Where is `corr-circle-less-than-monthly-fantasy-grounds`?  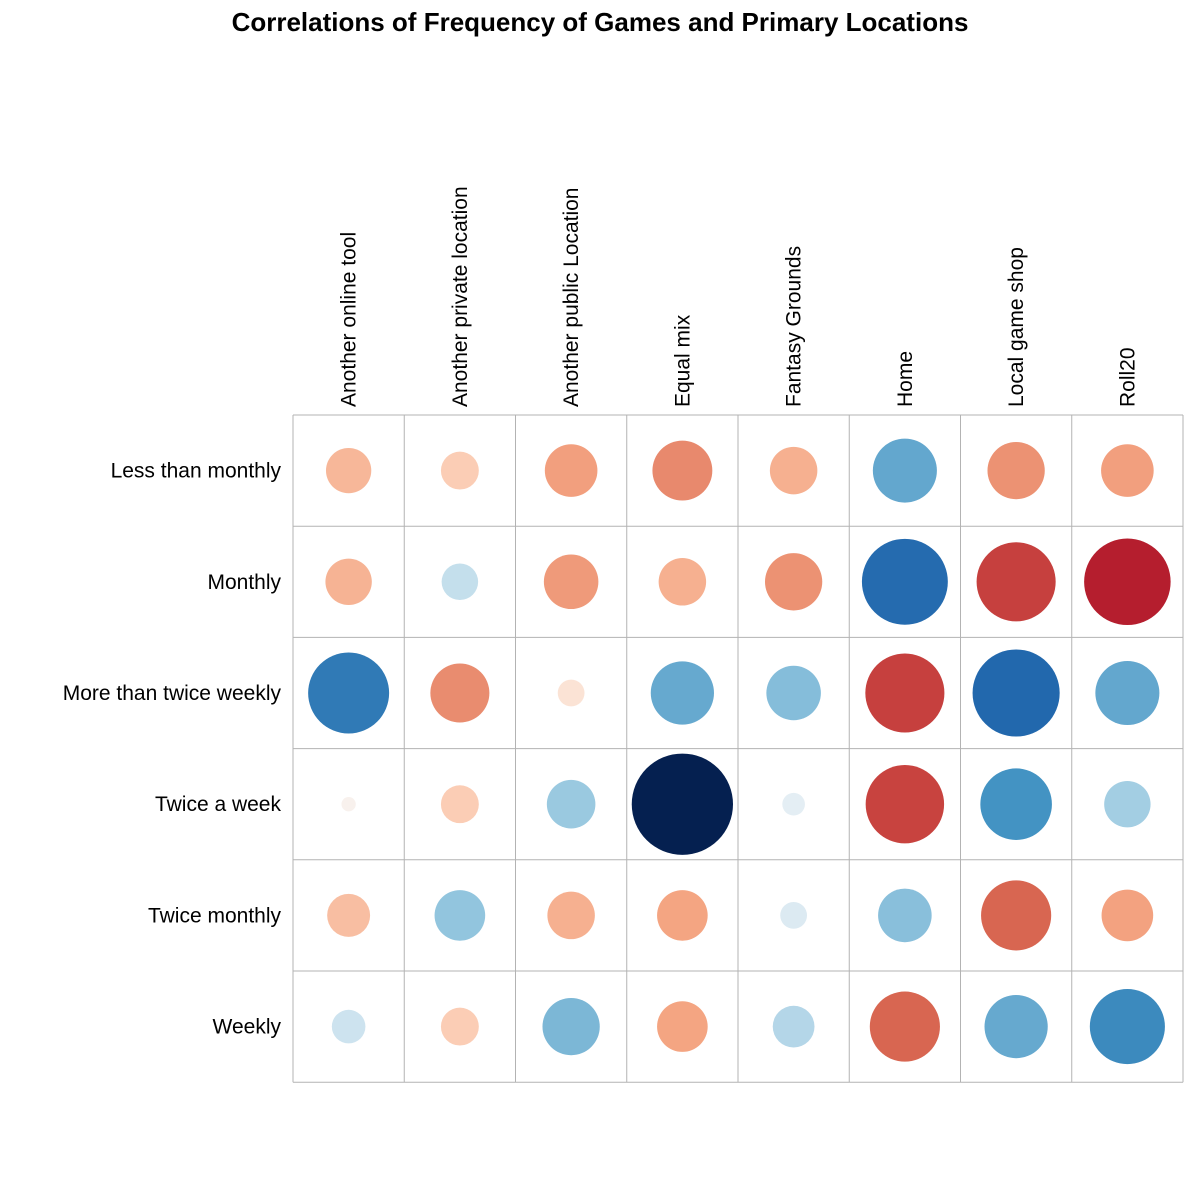 corr-circle-less-than-monthly-fantasy-grounds is located at coordinates (793, 470).